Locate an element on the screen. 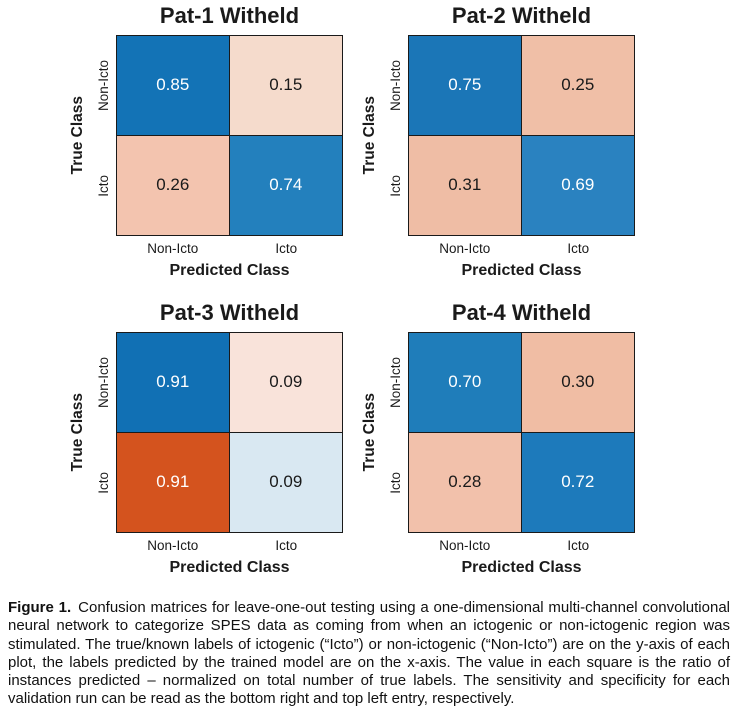  plot-title-pat-4: Pat-4 Witheld is located at coordinates (521, 312).